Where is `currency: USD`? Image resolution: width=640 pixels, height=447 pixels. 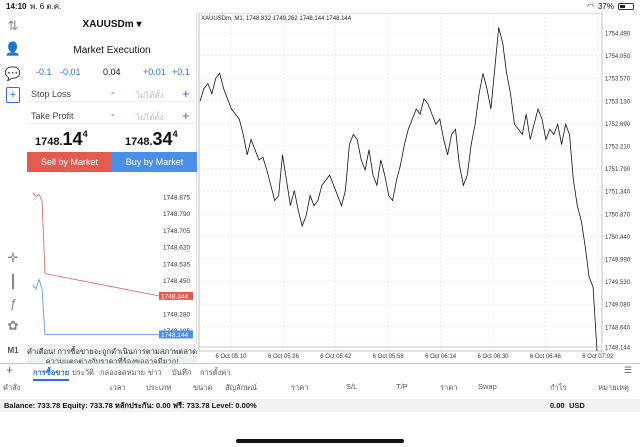
currency: USD is located at coordinates (577, 405).